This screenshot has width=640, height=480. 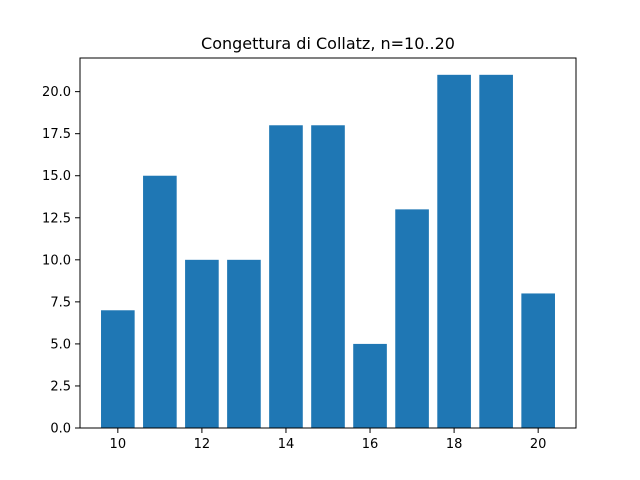 What do you see at coordinates (328, 440) in the screenshot?
I see `x-axis: 10 12 14 16 18 20` at bounding box center [328, 440].